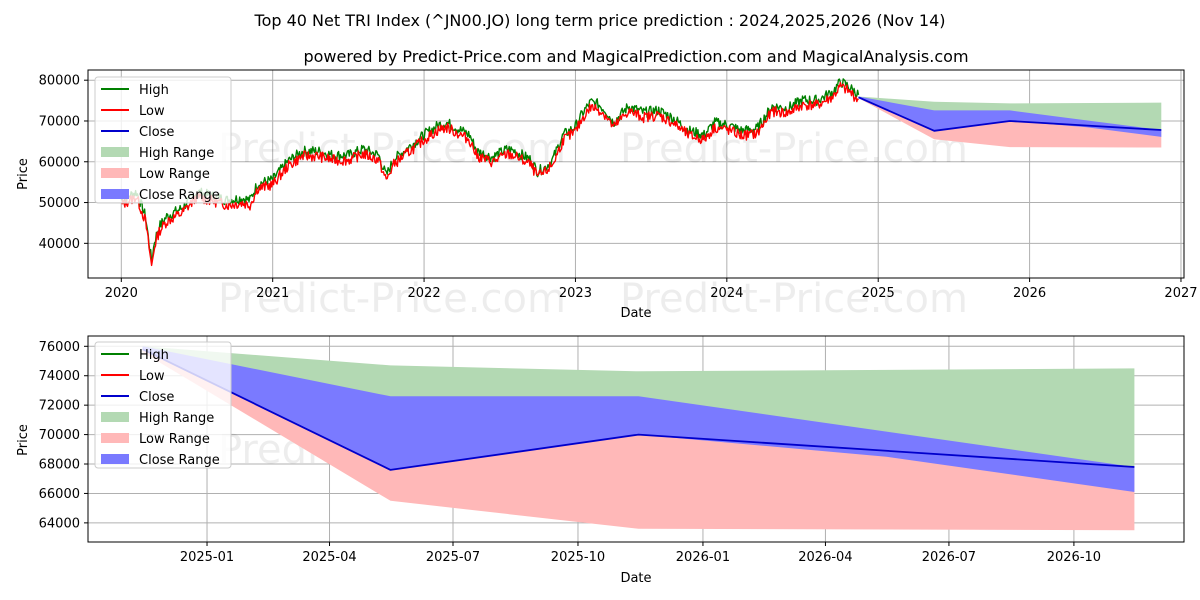 The image size is (1200, 600). I want to click on y-tick-label: 50000, so click(59, 203).